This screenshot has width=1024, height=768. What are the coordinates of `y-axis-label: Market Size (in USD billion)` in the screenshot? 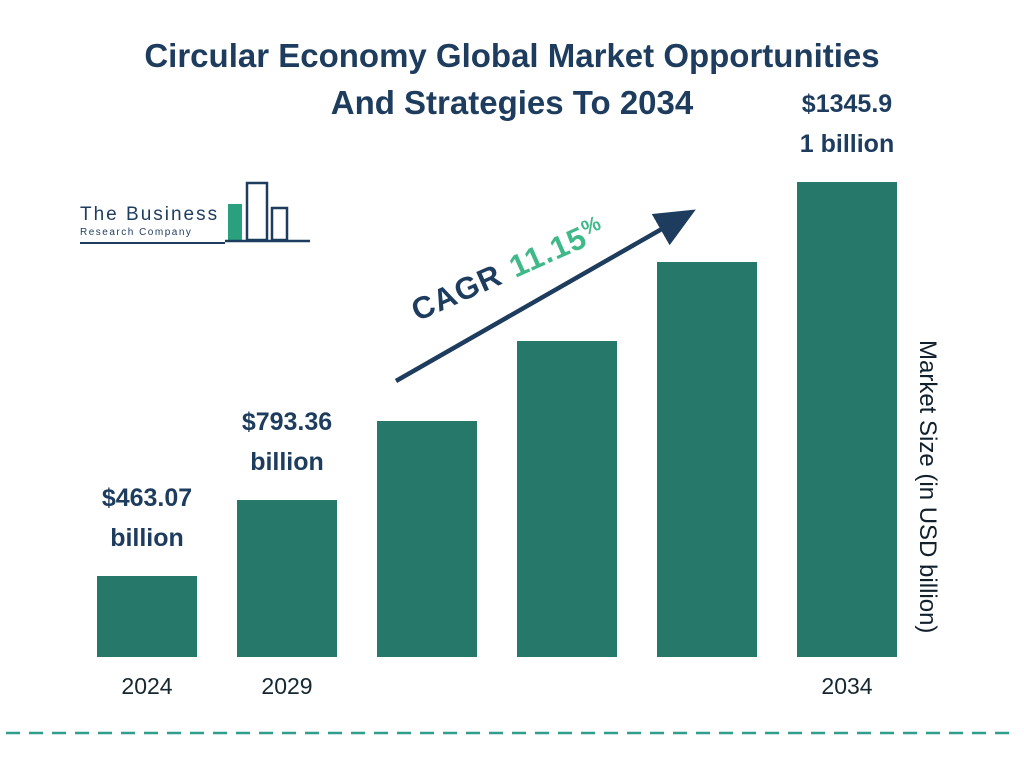 It's located at (927, 487).